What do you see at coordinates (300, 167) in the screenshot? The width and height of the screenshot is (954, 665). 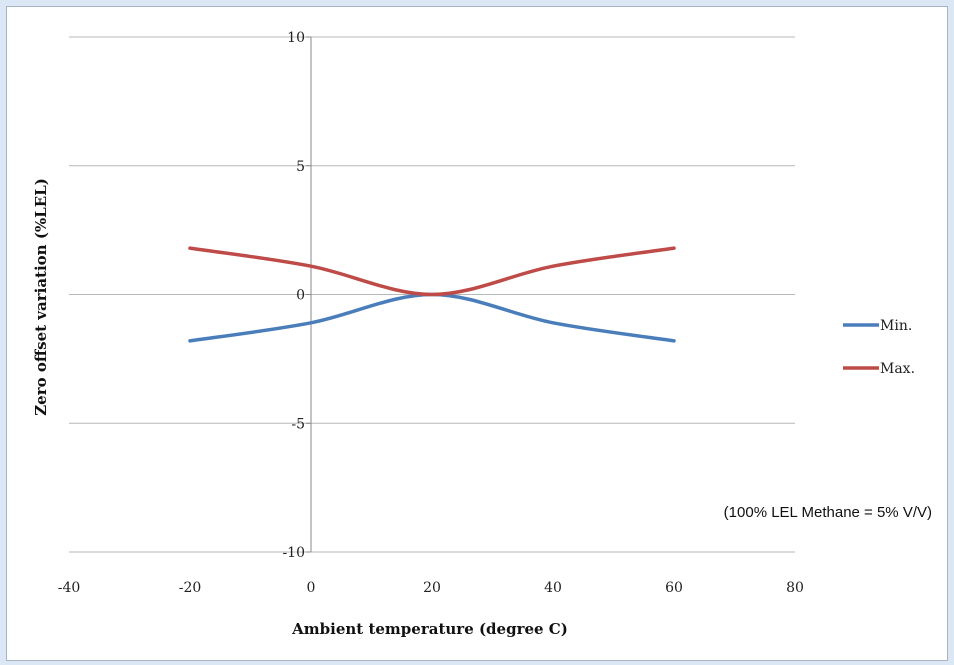 I see `y-tick-label: 5` at bounding box center [300, 167].